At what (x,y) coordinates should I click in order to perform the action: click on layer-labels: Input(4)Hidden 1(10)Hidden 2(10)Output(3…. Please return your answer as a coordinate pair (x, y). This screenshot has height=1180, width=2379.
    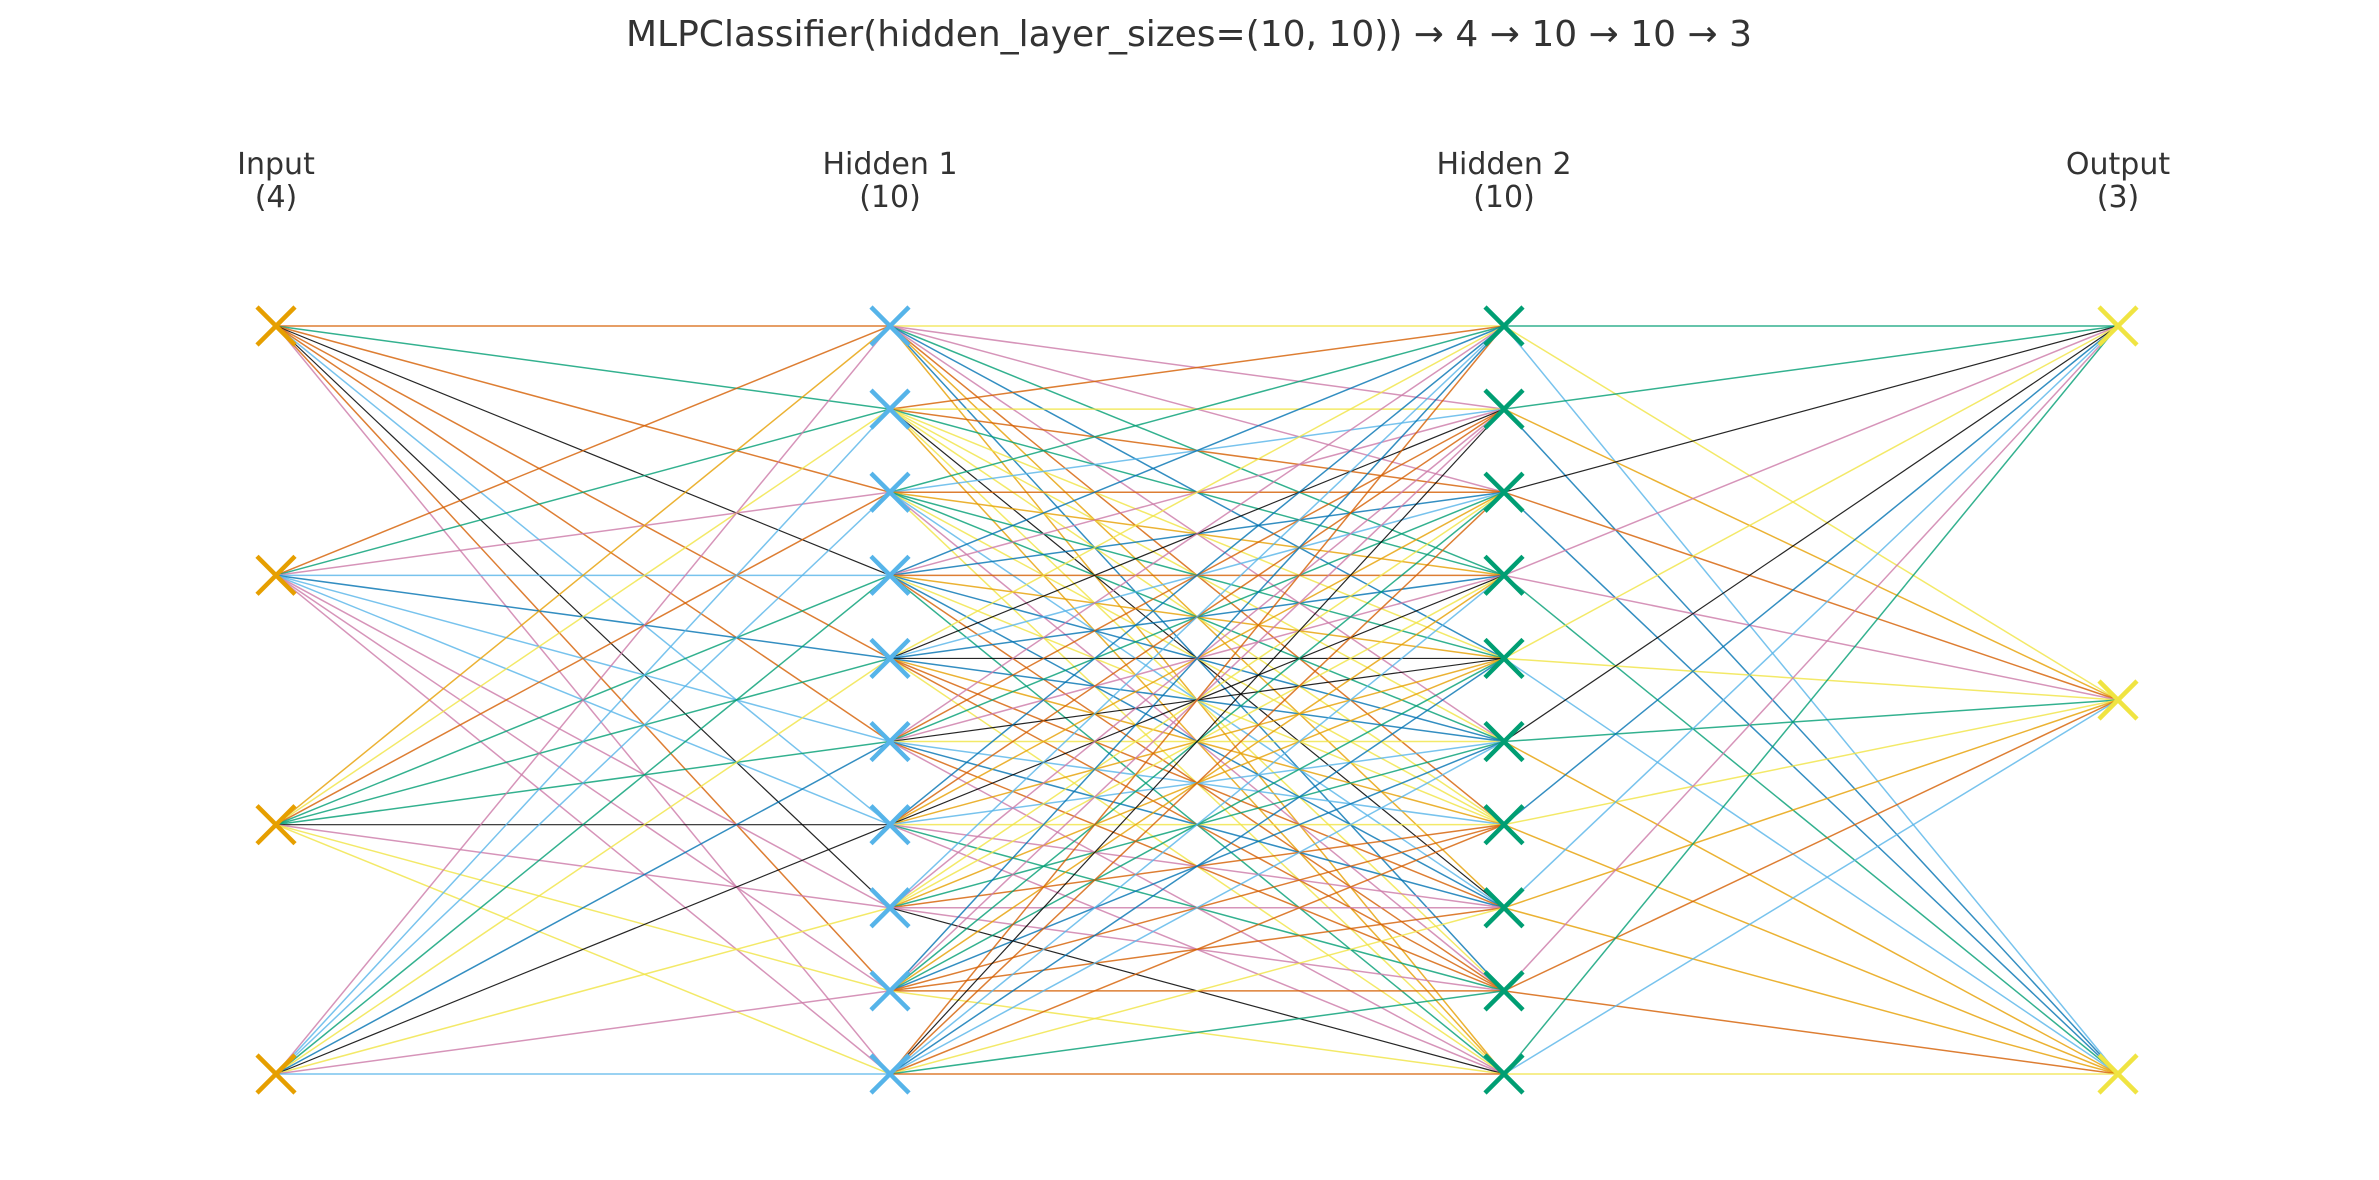
    Looking at the image, I should click on (1203, 181).